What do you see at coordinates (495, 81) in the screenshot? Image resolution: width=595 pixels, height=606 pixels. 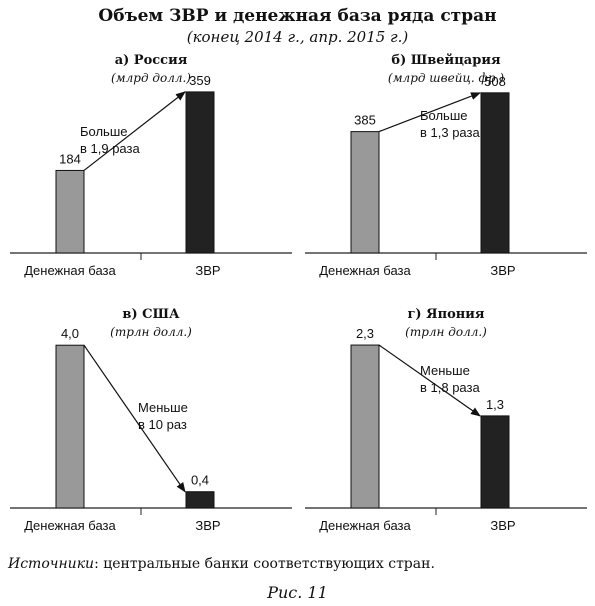 I see `bar-value-label: 508` at bounding box center [495, 81].